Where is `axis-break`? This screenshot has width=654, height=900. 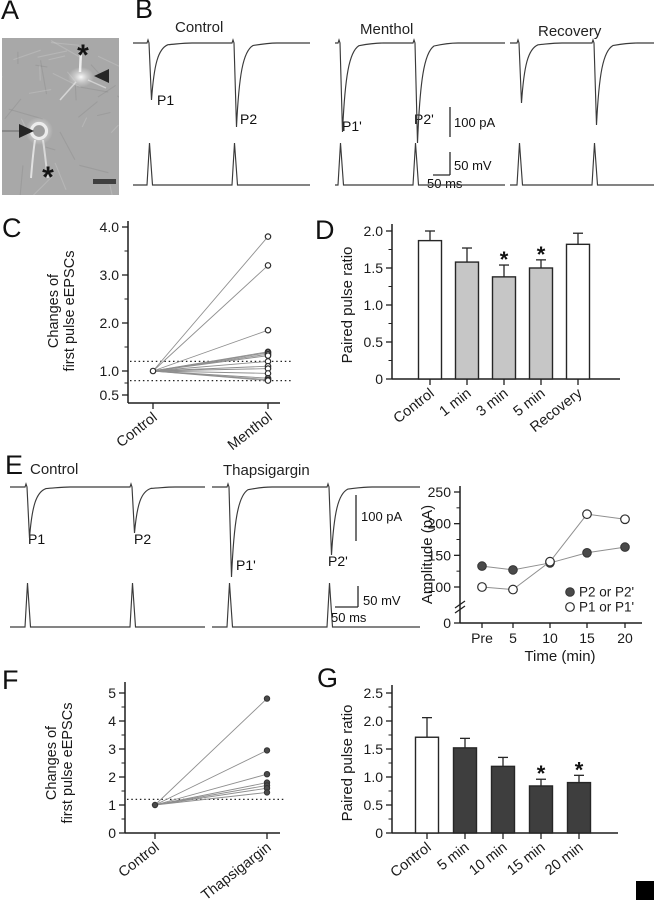
axis-break is located at coordinates (460, 607).